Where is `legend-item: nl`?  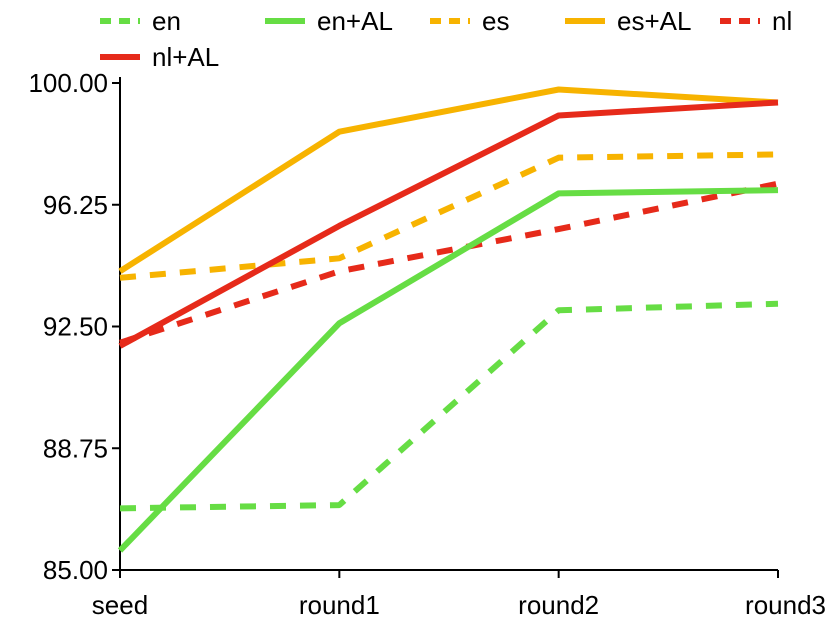 legend-item: nl is located at coordinates (756, 21).